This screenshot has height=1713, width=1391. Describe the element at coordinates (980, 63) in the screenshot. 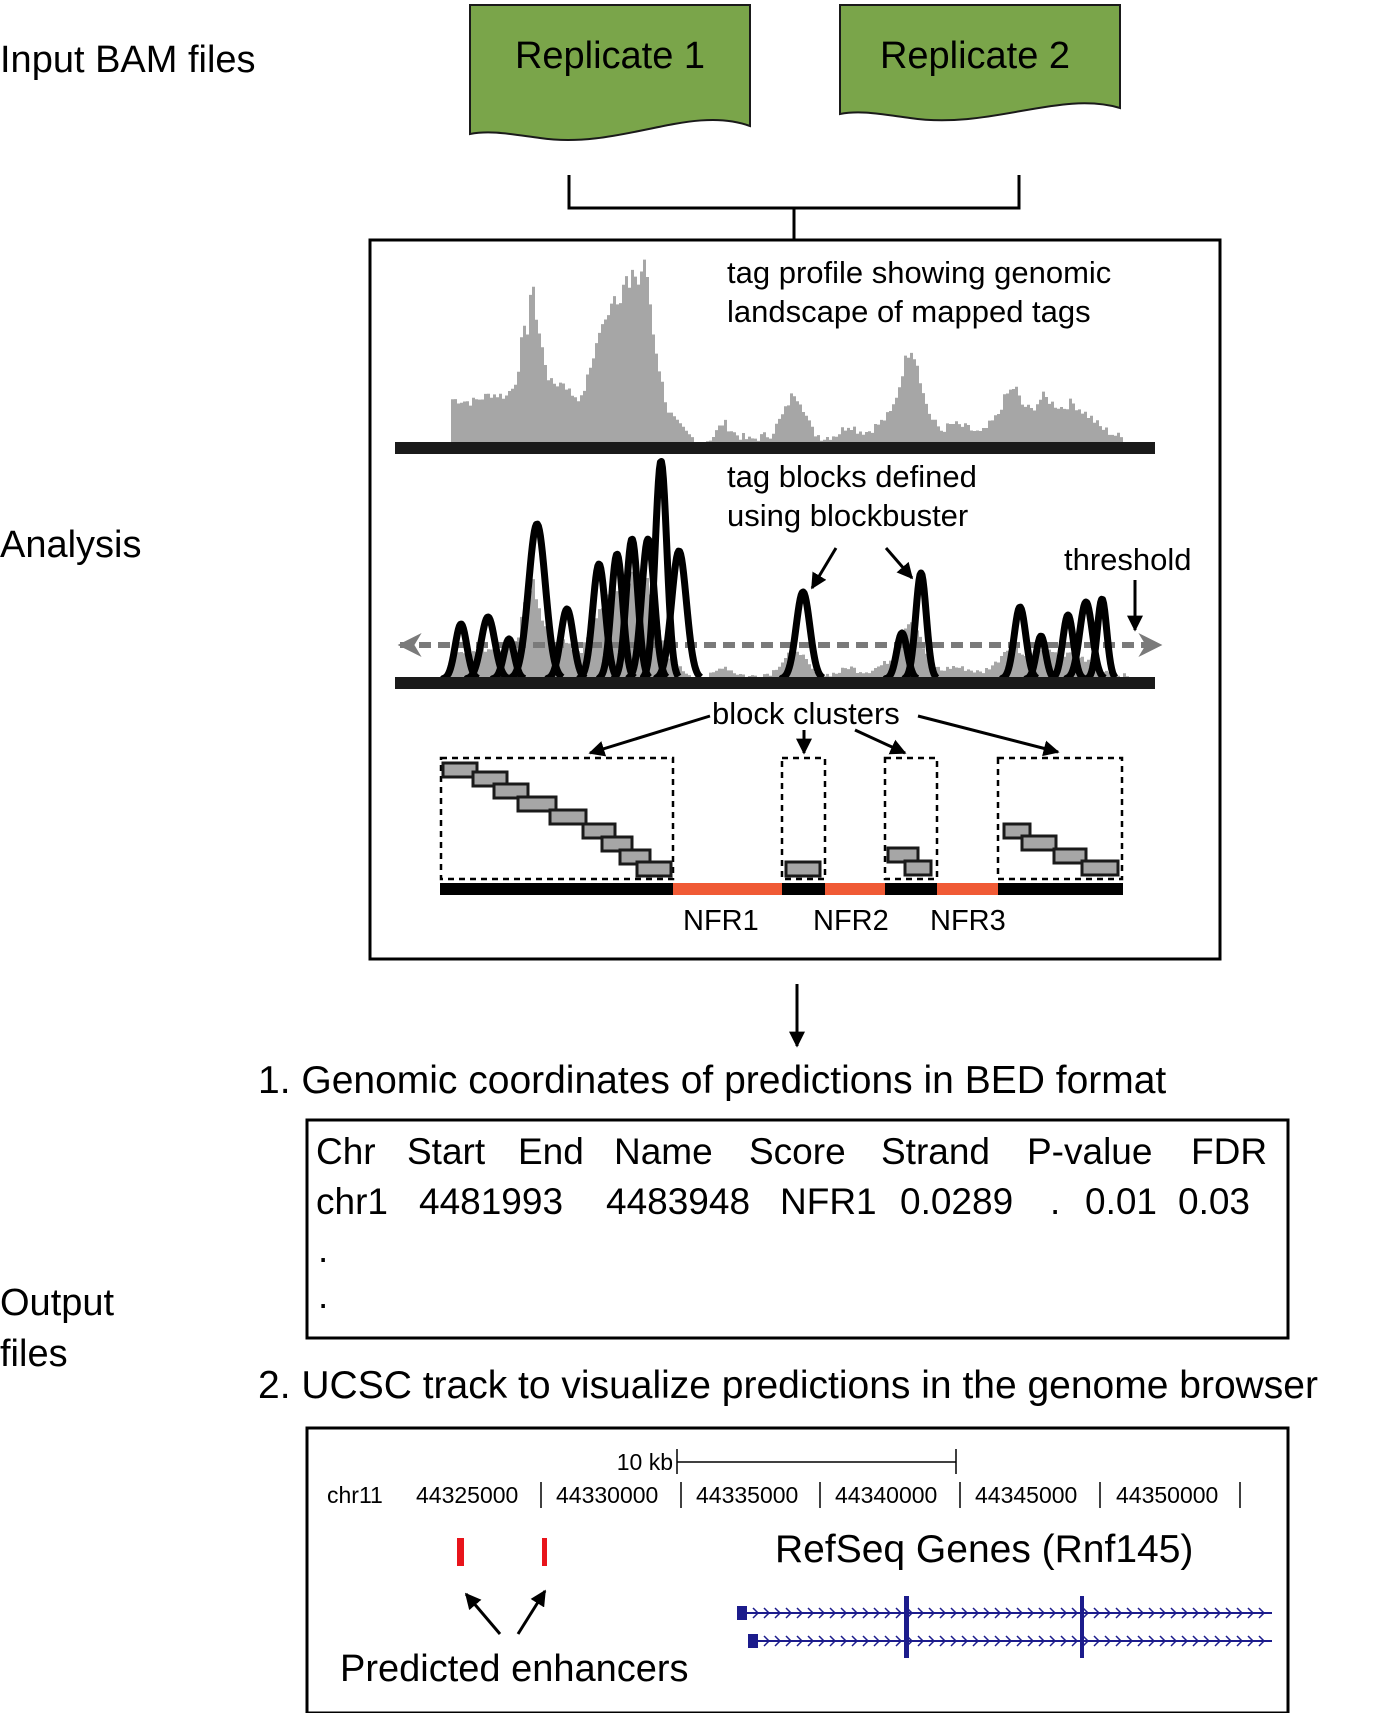

I see `replicate-2-document: Replicate 2` at that location.